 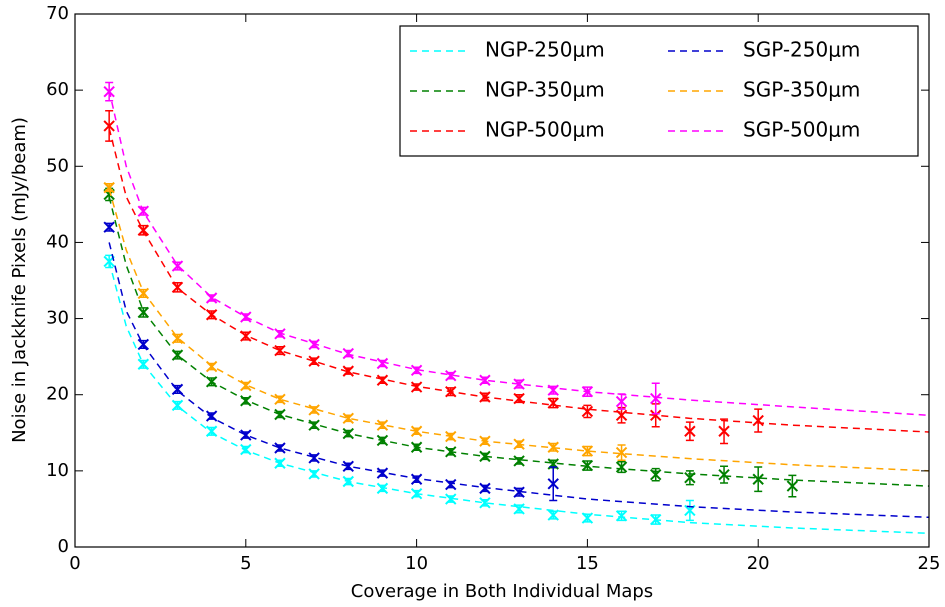 What do you see at coordinates (545, 130) in the screenshot?
I see `legend-label: NGP-500μm` at bounding box center [545, 130].